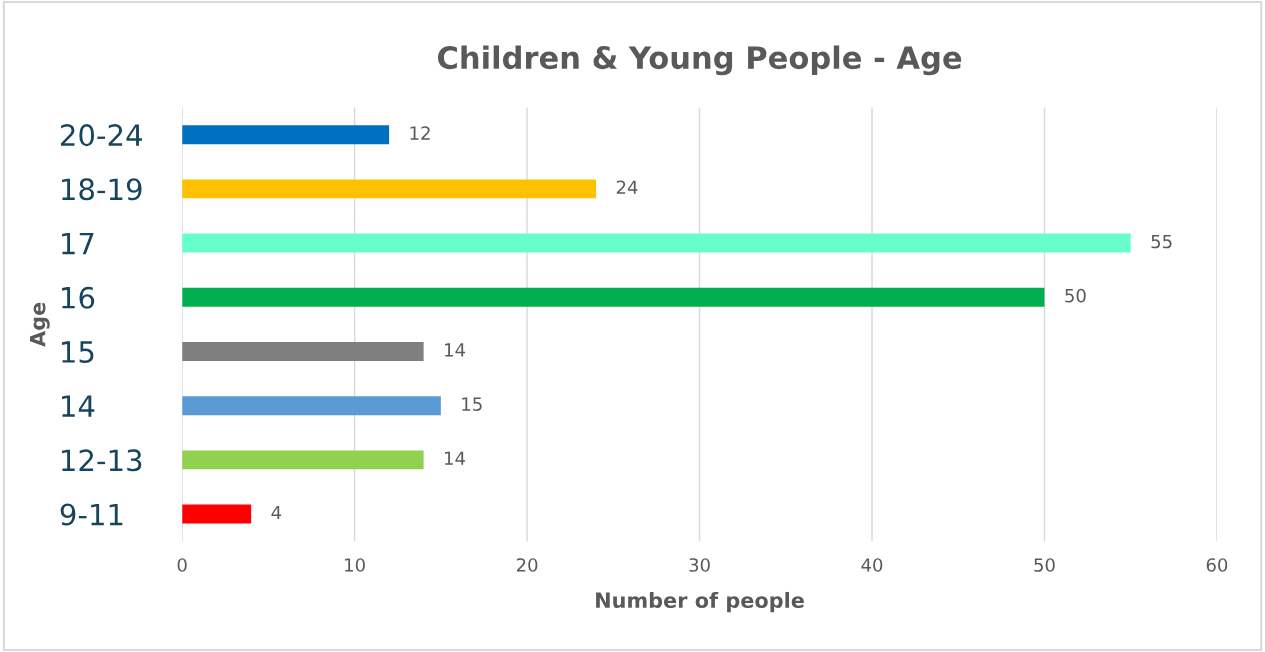 This screenshot has width=1265, height=652. I want to click on data-label: 12, so click(420, 133).